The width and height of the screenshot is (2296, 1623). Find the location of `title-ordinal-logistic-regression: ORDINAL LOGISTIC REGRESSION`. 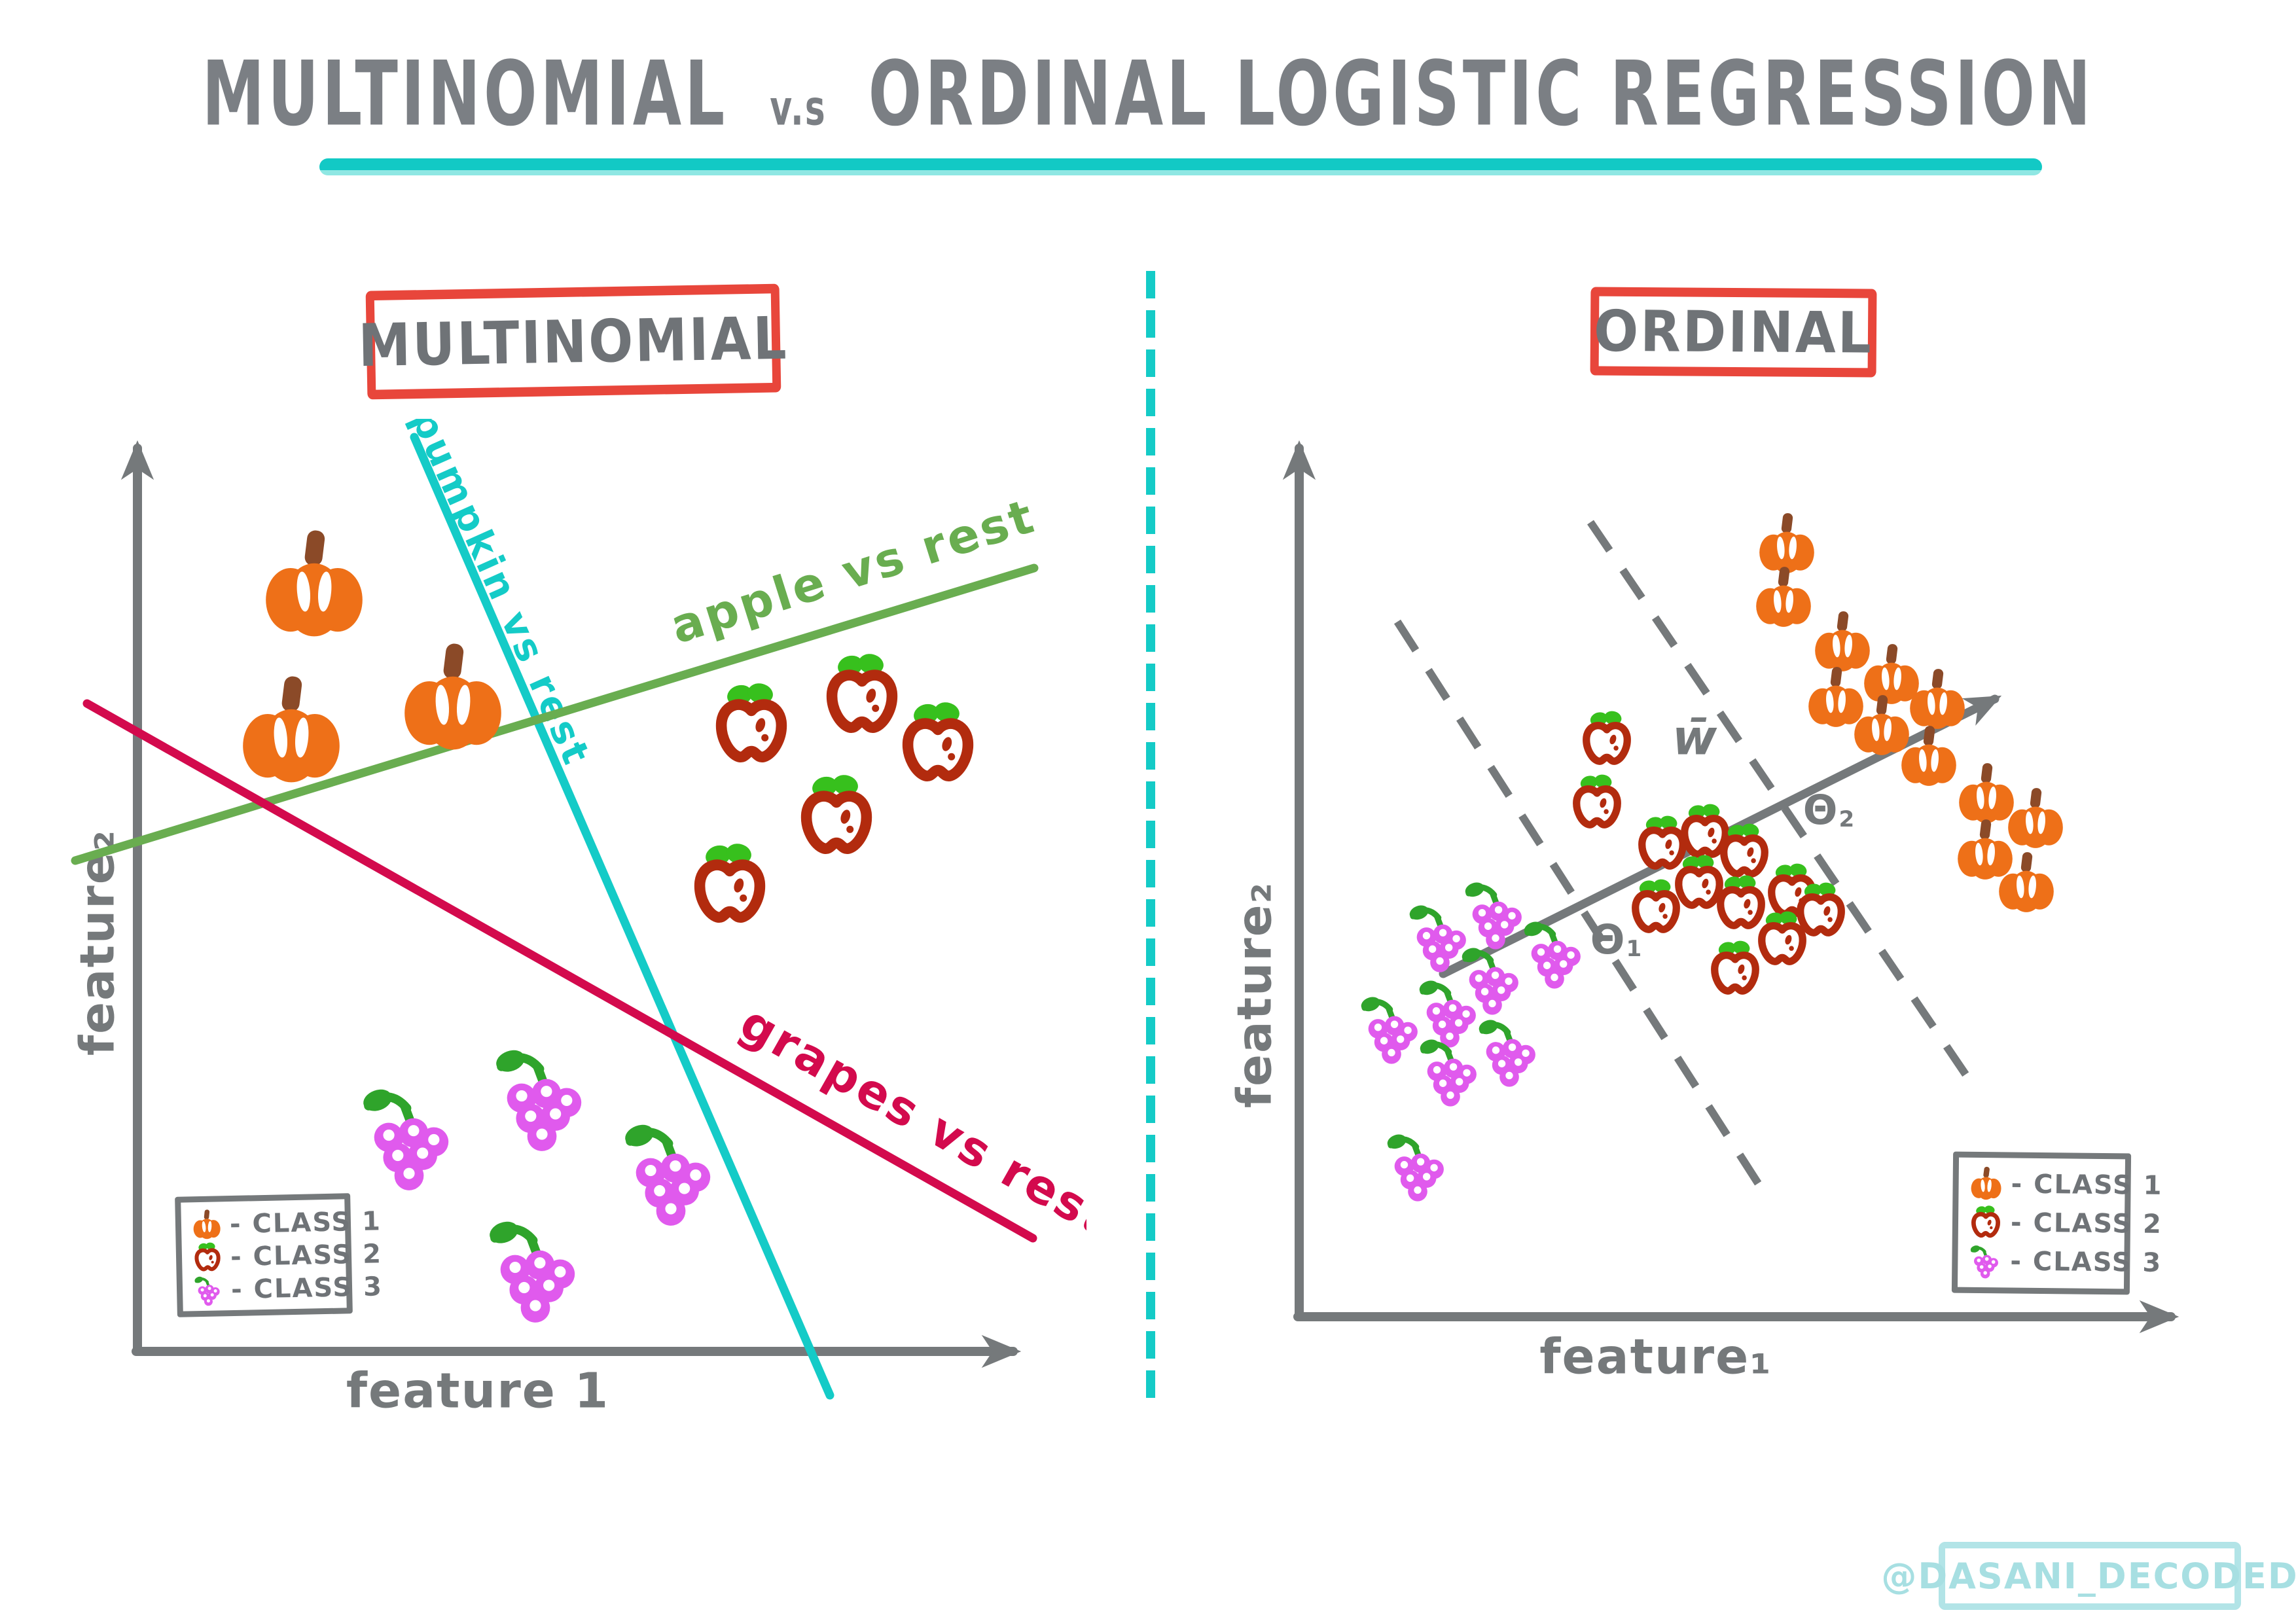

title-ordinal-logistic-regression: ORDINAL LOGISTIC REGRESSION is located at coordinates (1481, 94).